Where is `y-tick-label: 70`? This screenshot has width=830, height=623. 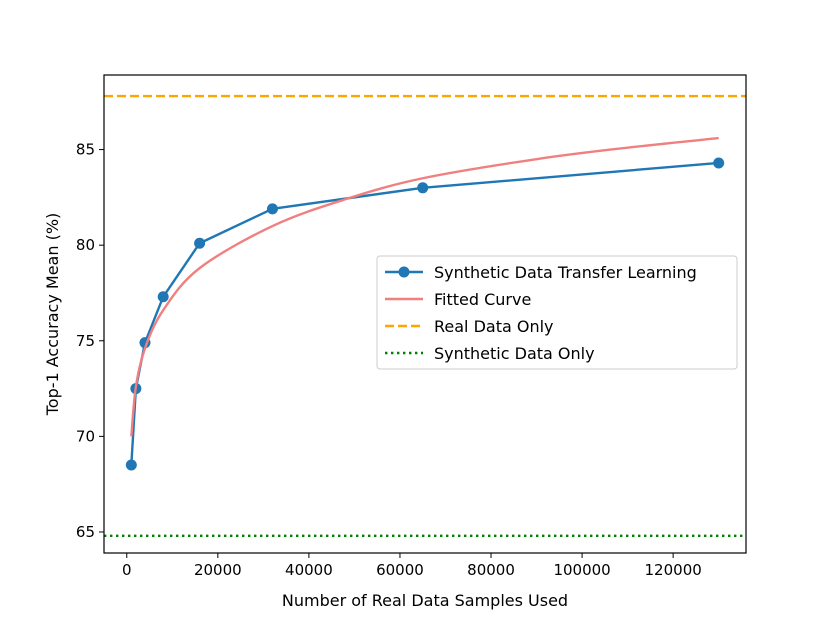 y-tick-label: 70 is located at coordinates (85, 436).